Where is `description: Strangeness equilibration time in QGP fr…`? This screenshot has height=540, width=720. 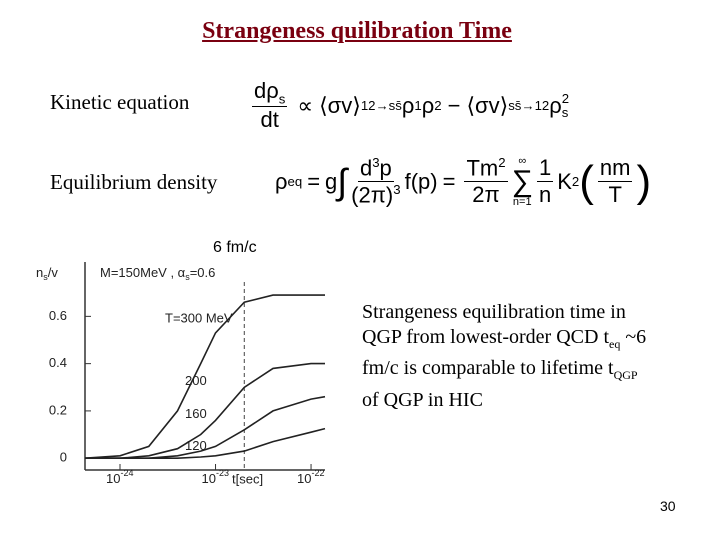 description: Strangeness equilibration time in QGP fr… is located at coordinates (504, 356).